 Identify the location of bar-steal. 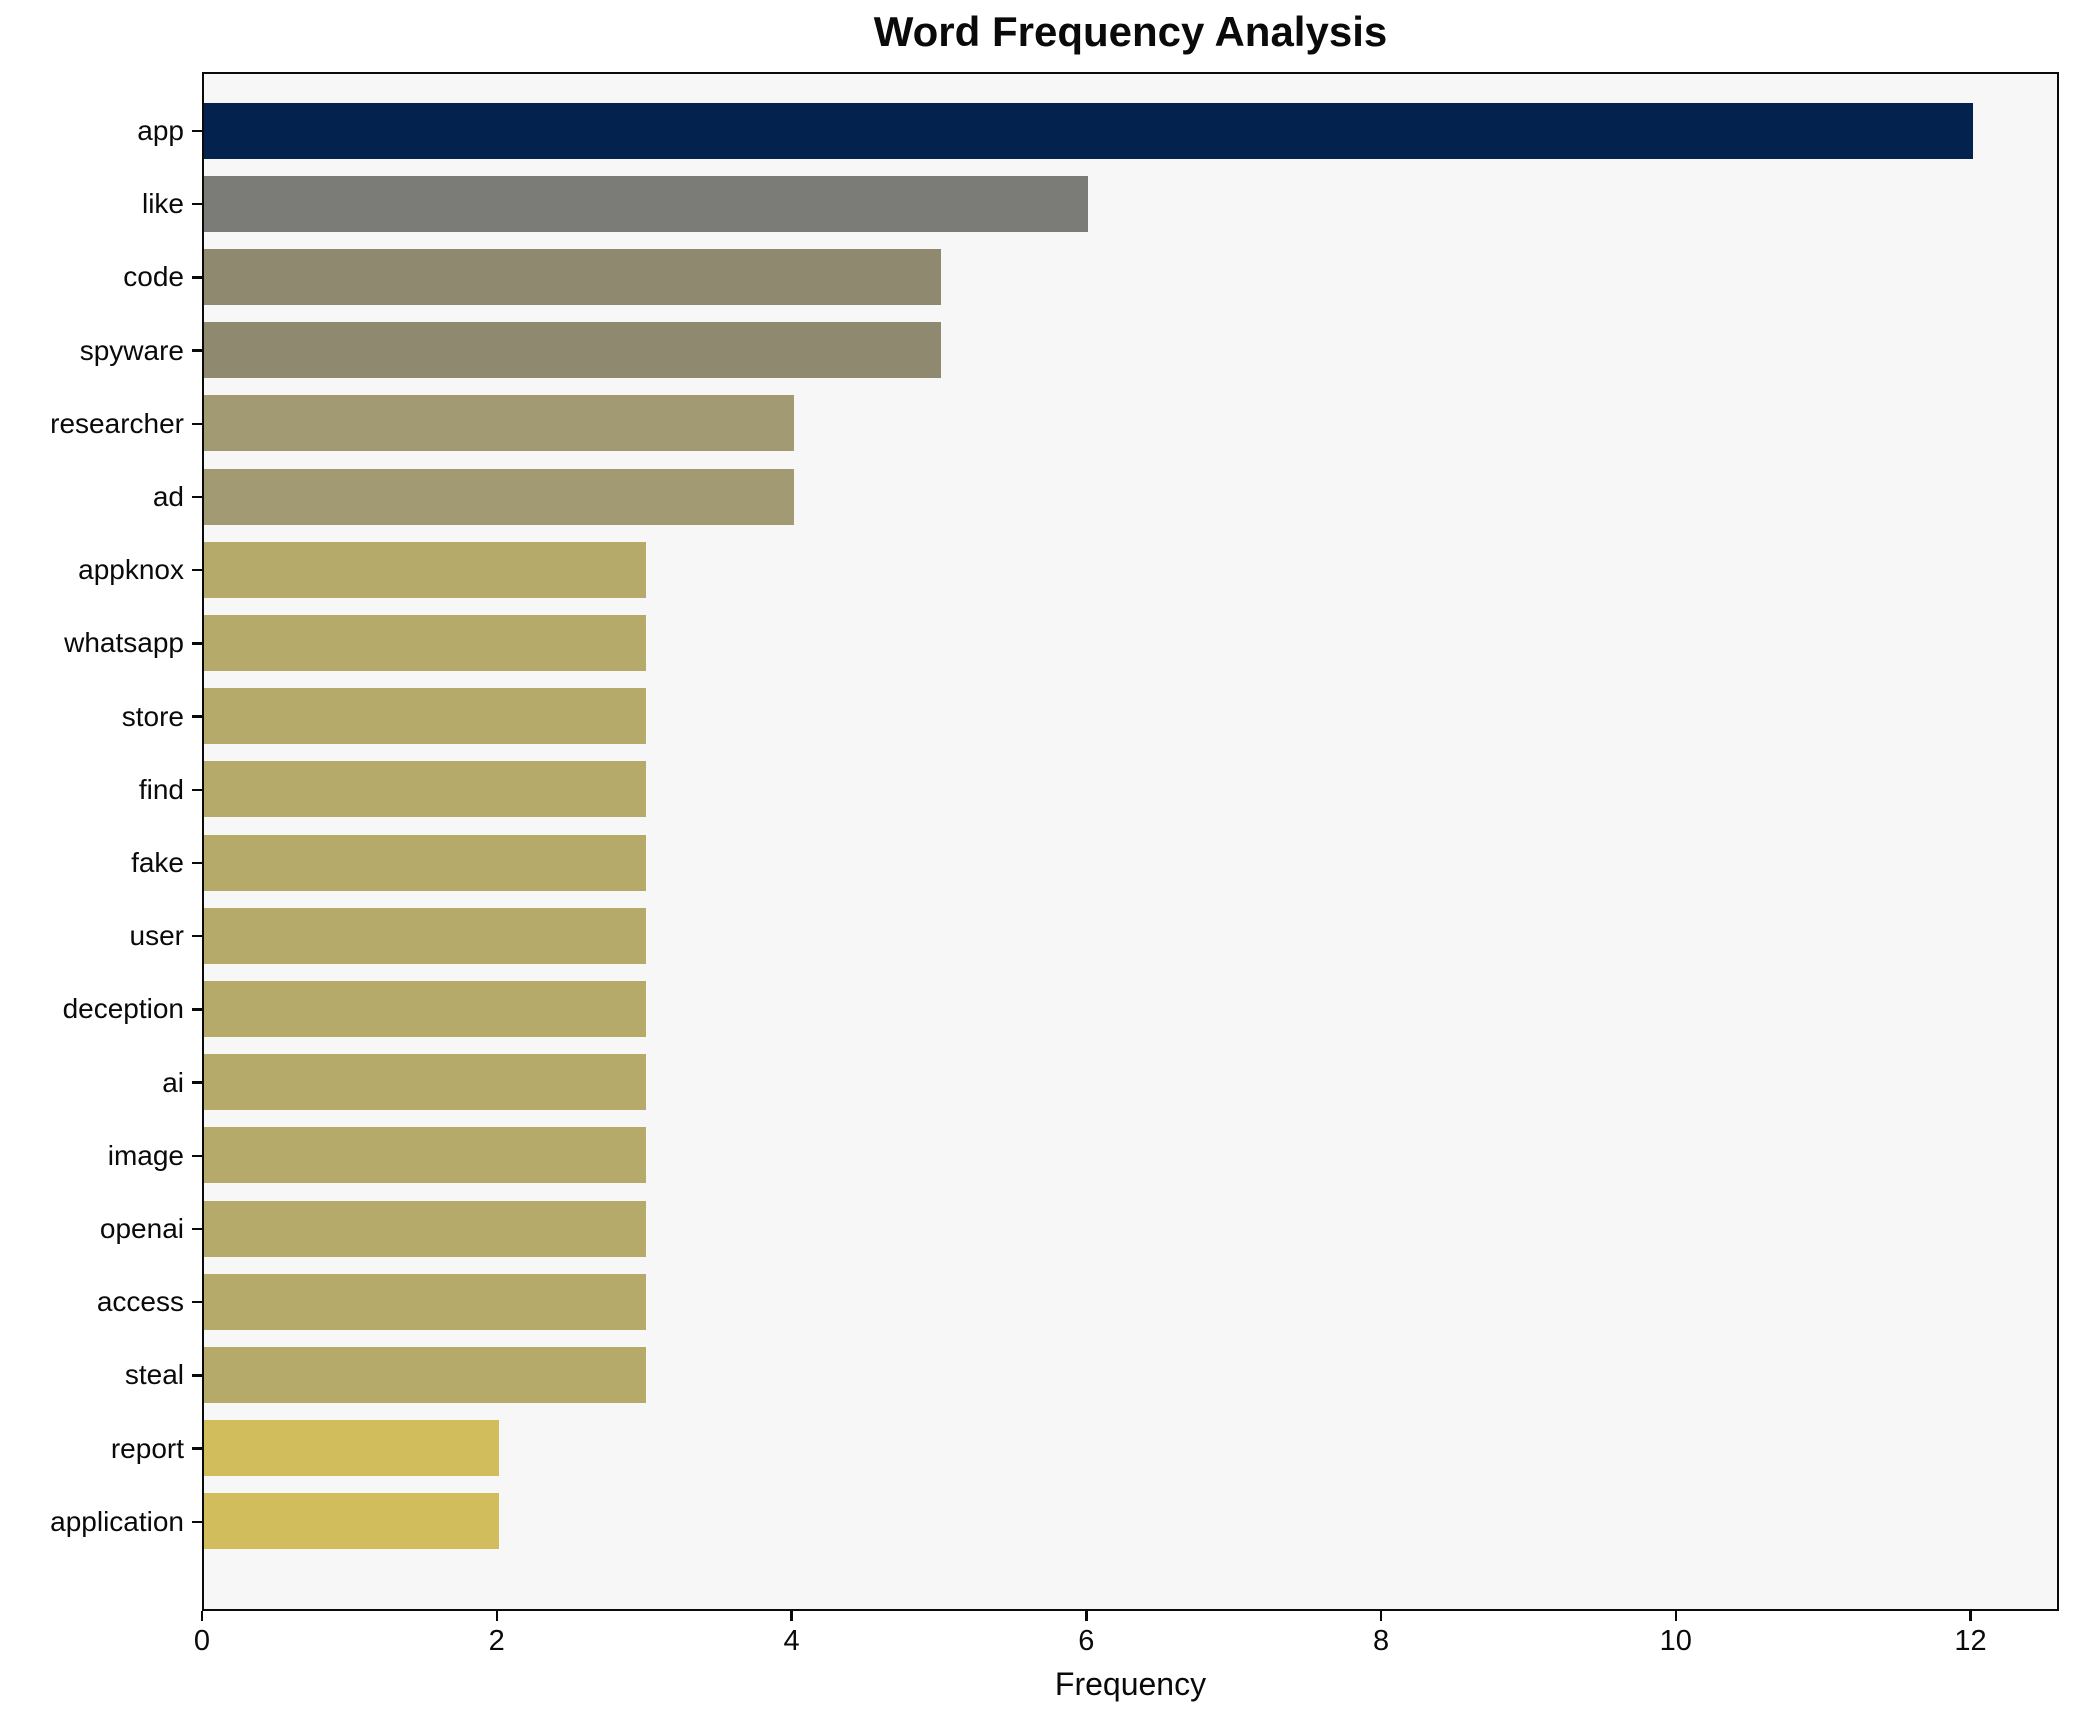
(425, 1374).